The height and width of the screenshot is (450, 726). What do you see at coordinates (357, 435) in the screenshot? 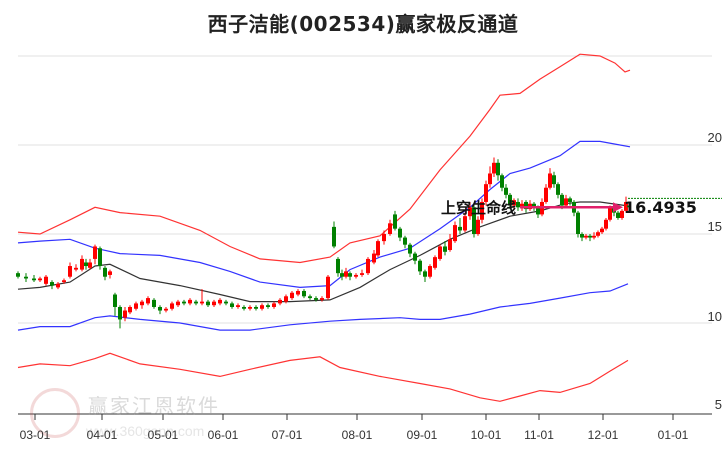
I see `x-tick-label: 08-01` at bounding box center [357, 435].